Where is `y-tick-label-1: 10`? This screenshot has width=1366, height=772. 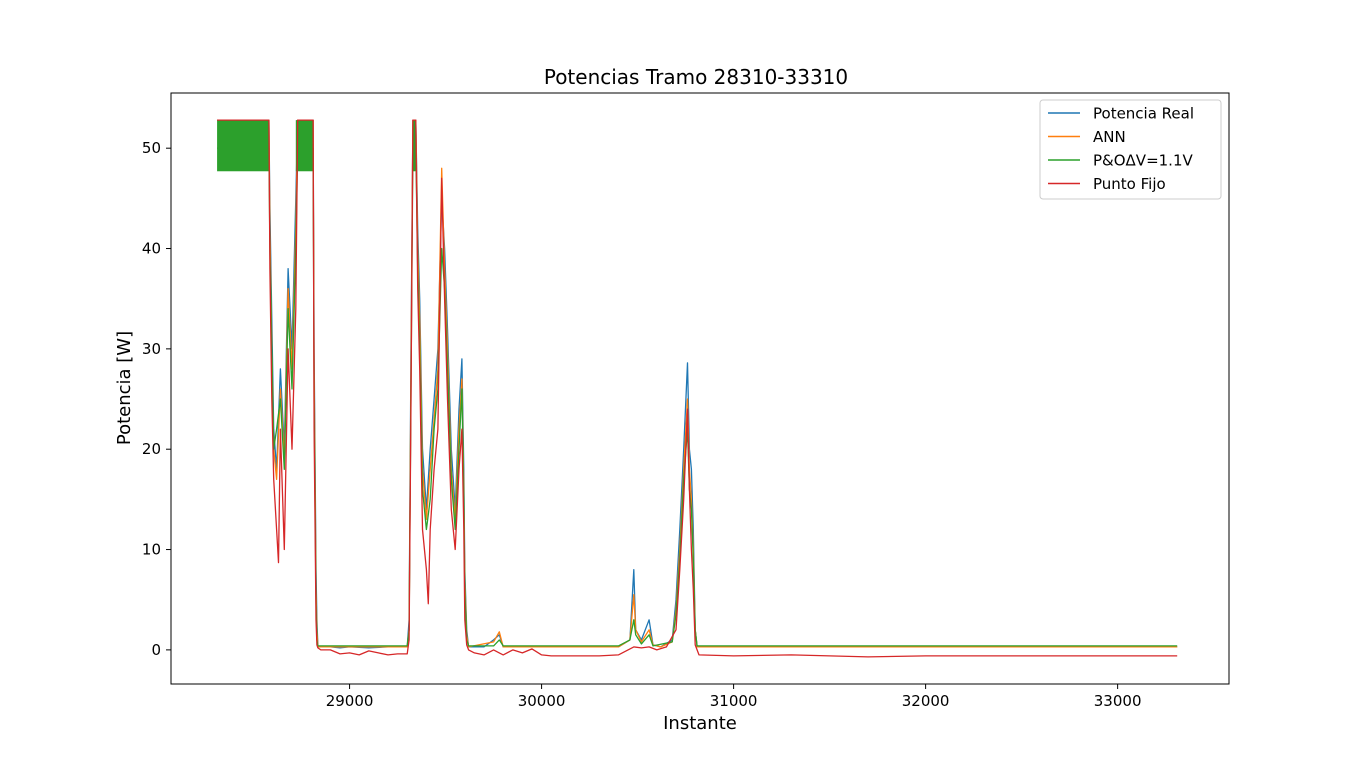 y-tick-label-1: 10 is located at coordinates (151, 550).